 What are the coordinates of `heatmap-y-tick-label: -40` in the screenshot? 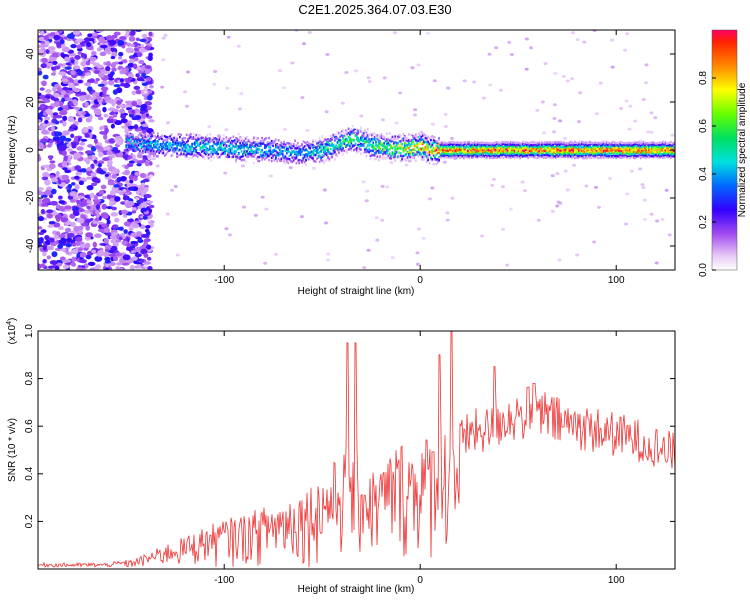 It's located at (30, 245).